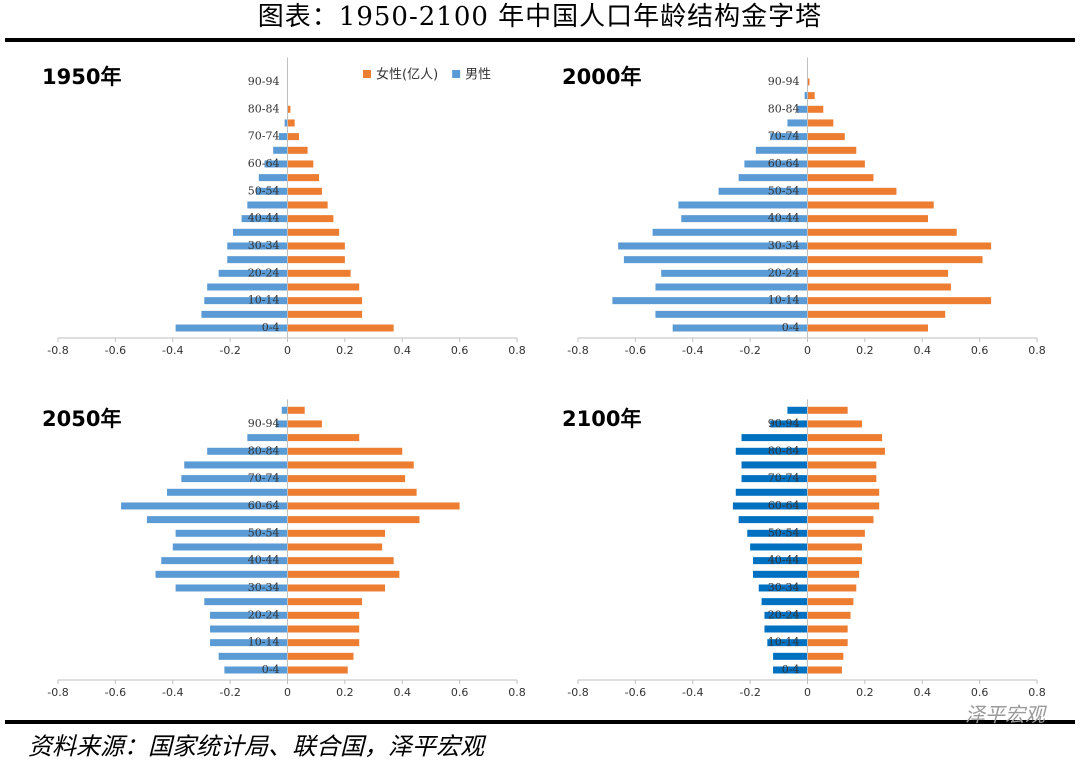 This screenshot has width=1080, height=770. What do you see at coordinates (540, 722) in the screenshot?
I see `bottom-rule` at bounding box center [540, 722].